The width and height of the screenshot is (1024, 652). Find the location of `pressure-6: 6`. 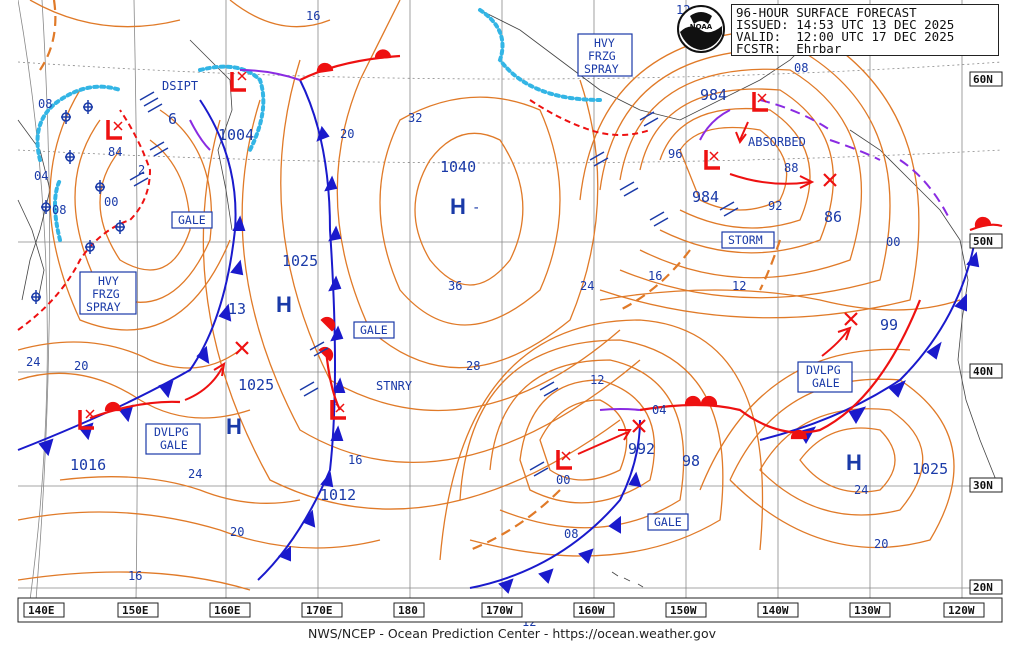

pressure-6: 6 is located at coordinates (172, 119).